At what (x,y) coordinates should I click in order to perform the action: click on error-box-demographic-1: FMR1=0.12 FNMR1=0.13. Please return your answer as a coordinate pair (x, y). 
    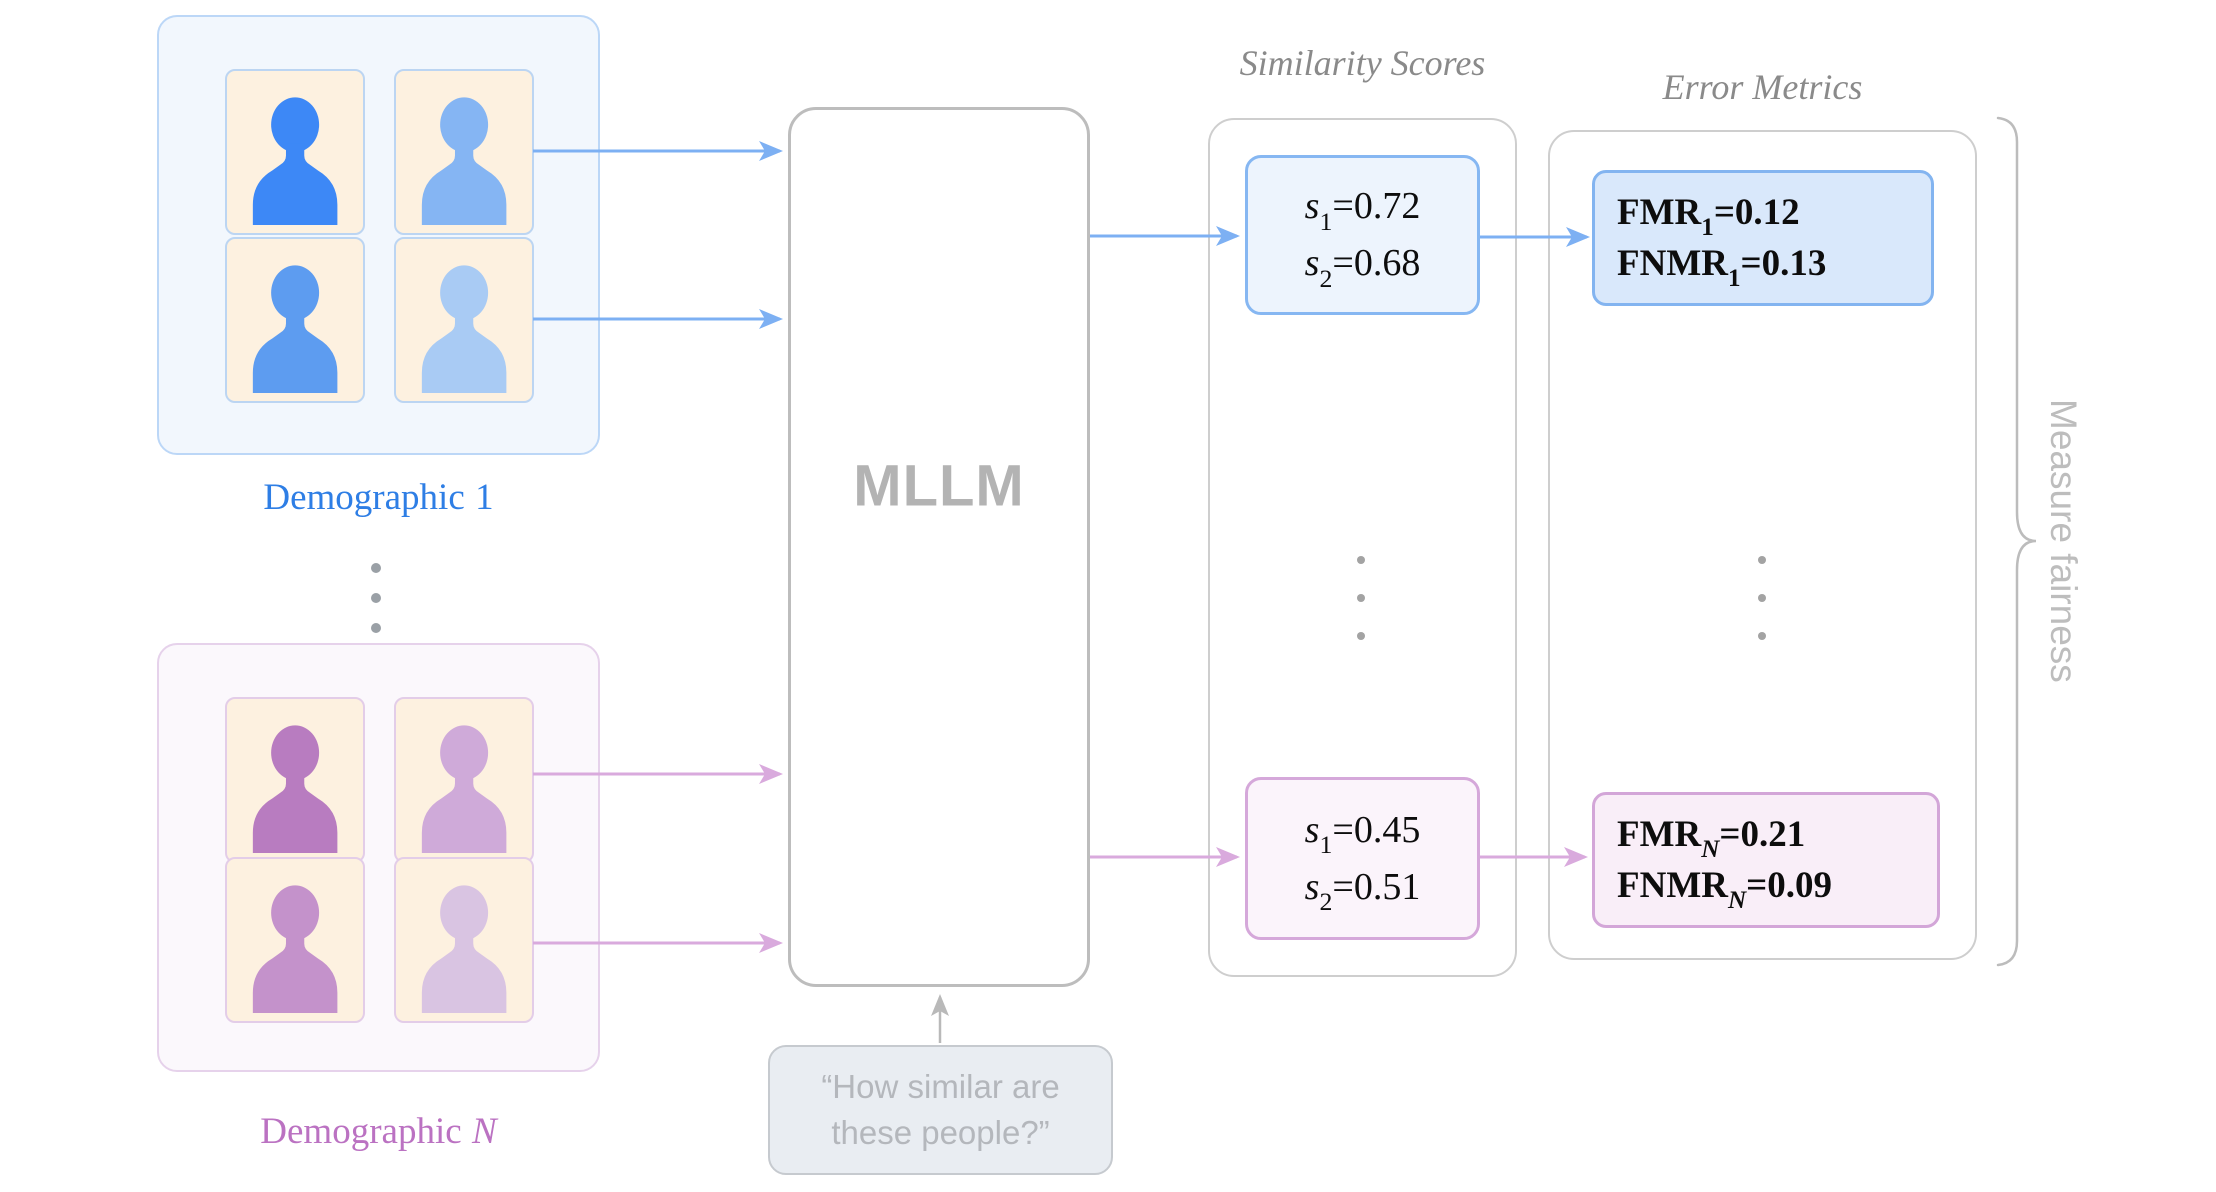
    Looking at the image, I should click on (1763, 238).